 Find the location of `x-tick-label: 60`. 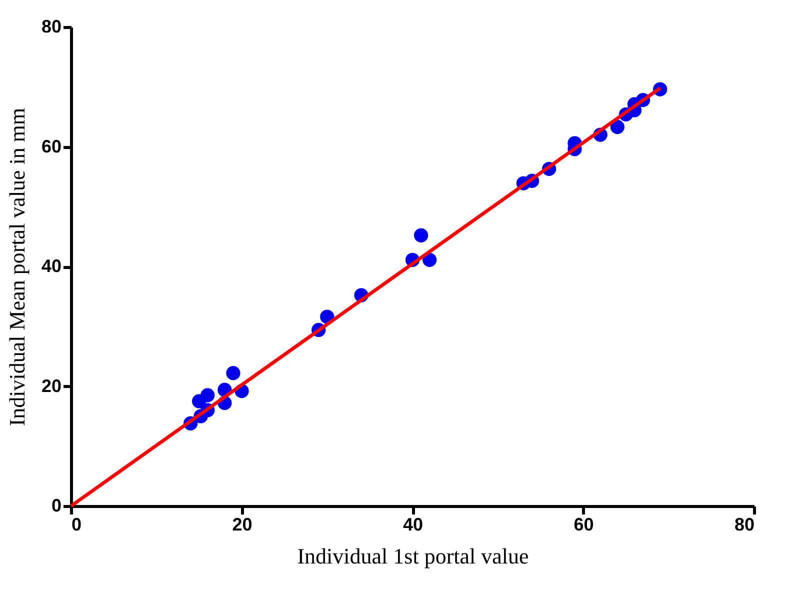

x-tick-label: 60 is located at coordinates (584, 524).